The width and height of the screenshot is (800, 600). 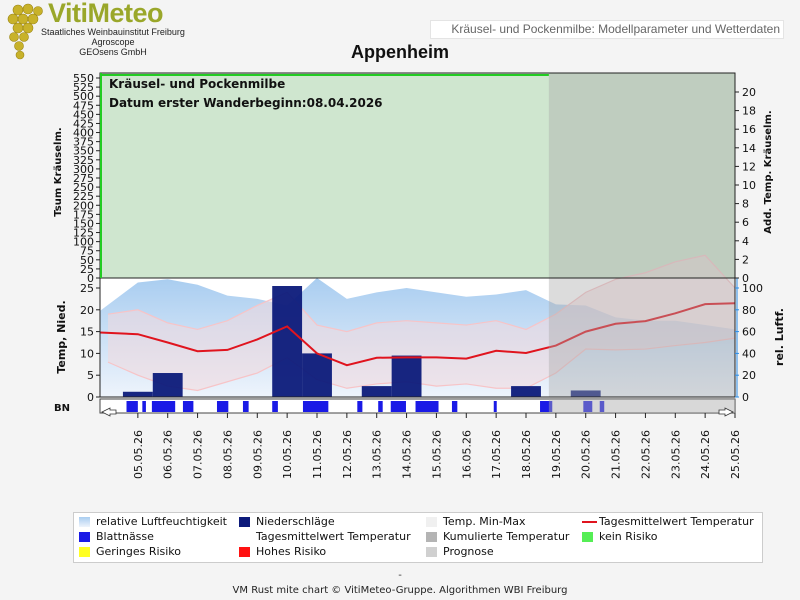 I want to click on bottom-right-tick-label: 100, so click(x=752, y=288).